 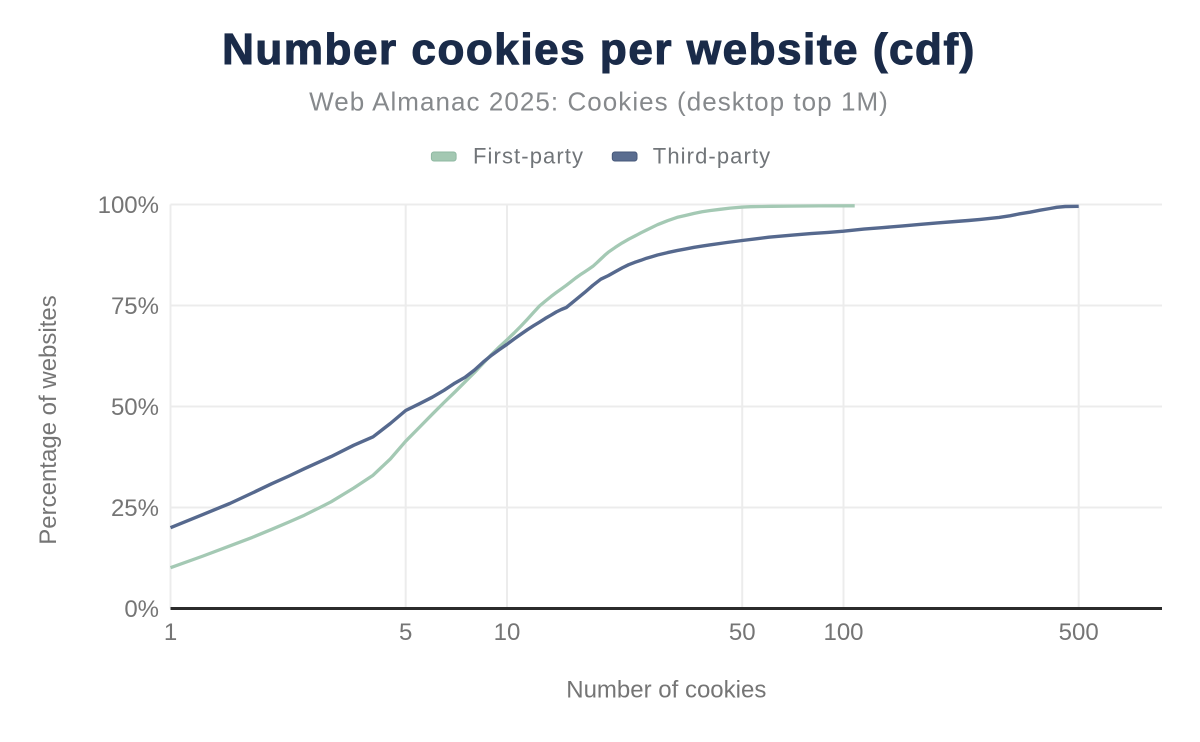 I want to click on svg-text: Percentage of websites, so click(x=48, y=419).